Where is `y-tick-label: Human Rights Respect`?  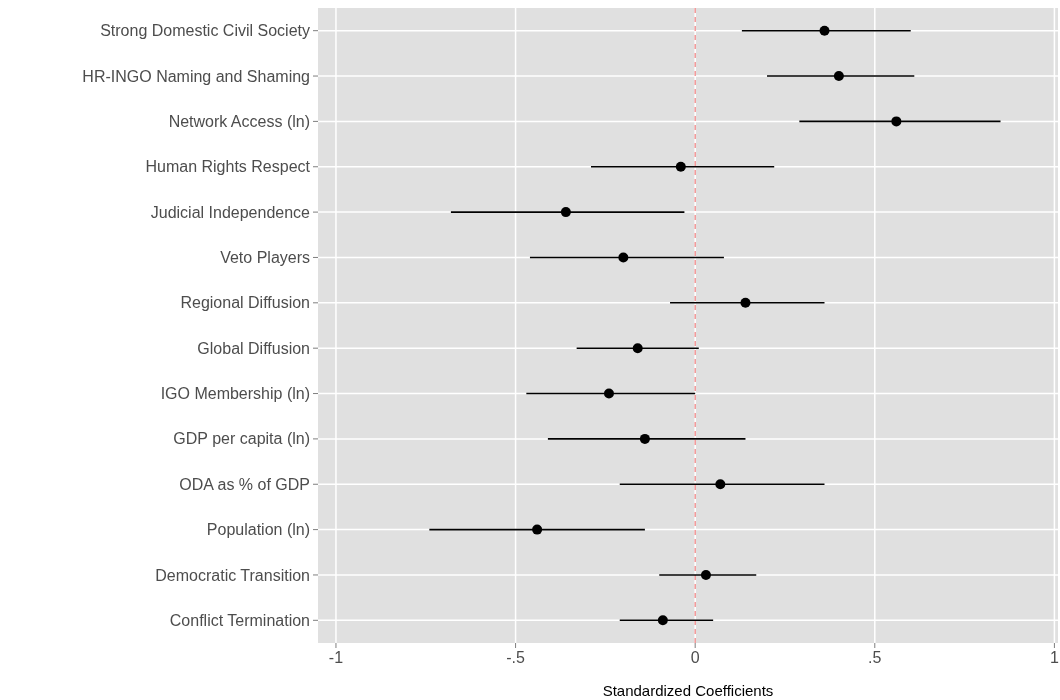
y-tick-label: Human Rights Respect is located at coordinates (228, 167).